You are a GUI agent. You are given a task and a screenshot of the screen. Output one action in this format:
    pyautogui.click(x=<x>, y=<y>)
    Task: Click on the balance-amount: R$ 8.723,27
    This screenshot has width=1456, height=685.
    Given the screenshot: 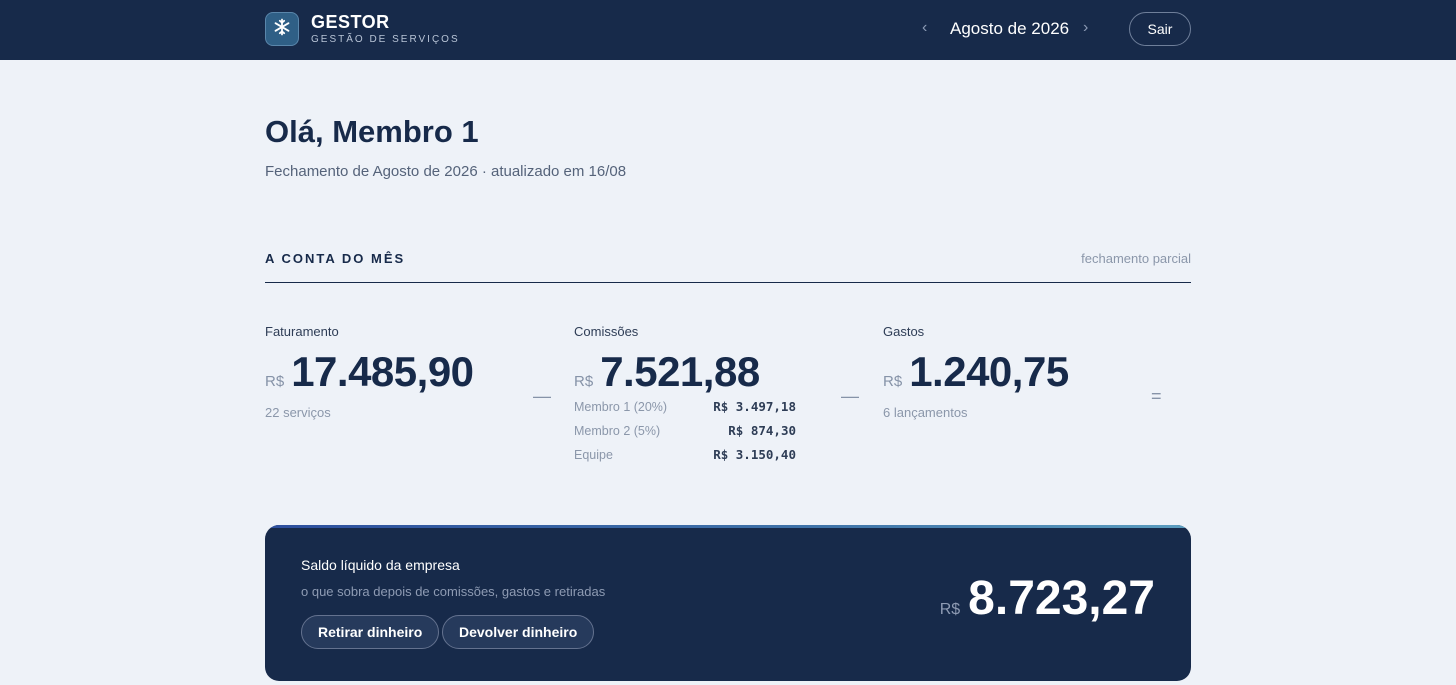 What is the action you would take?
    pyautogui.click(x=1047, y=599)
    